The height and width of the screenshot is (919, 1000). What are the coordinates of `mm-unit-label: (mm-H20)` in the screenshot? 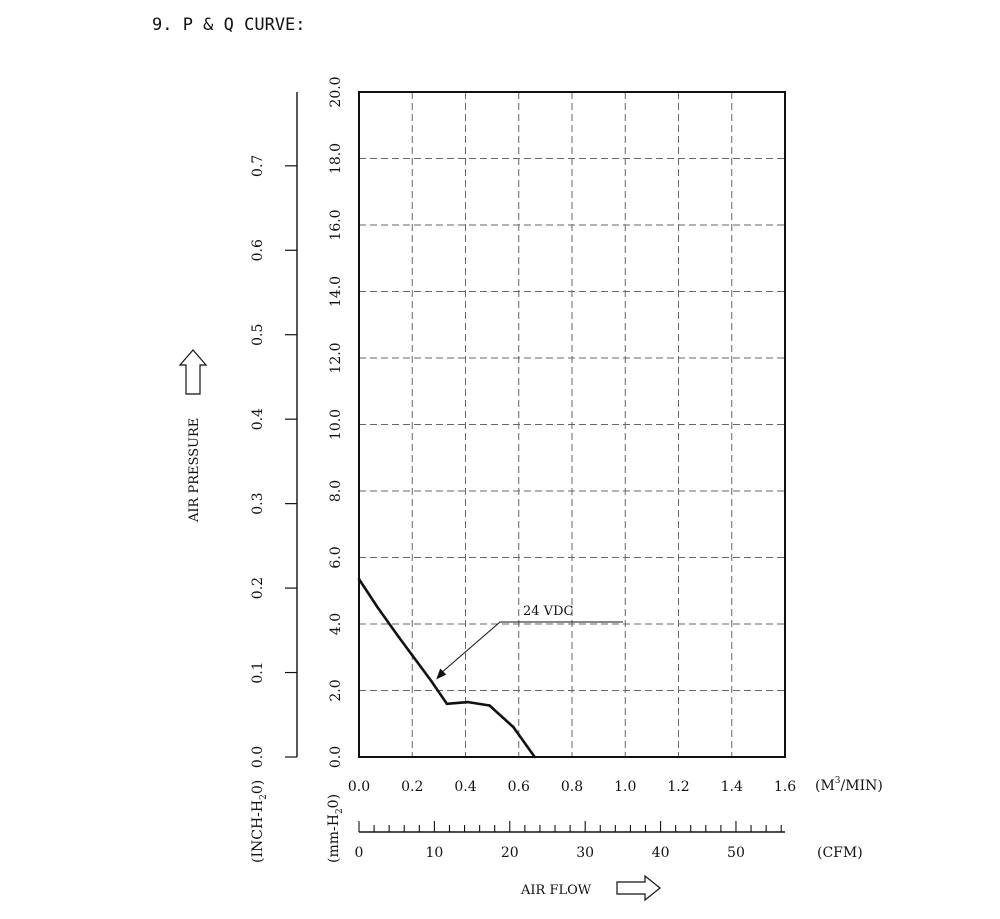 It's located at (335, 828).